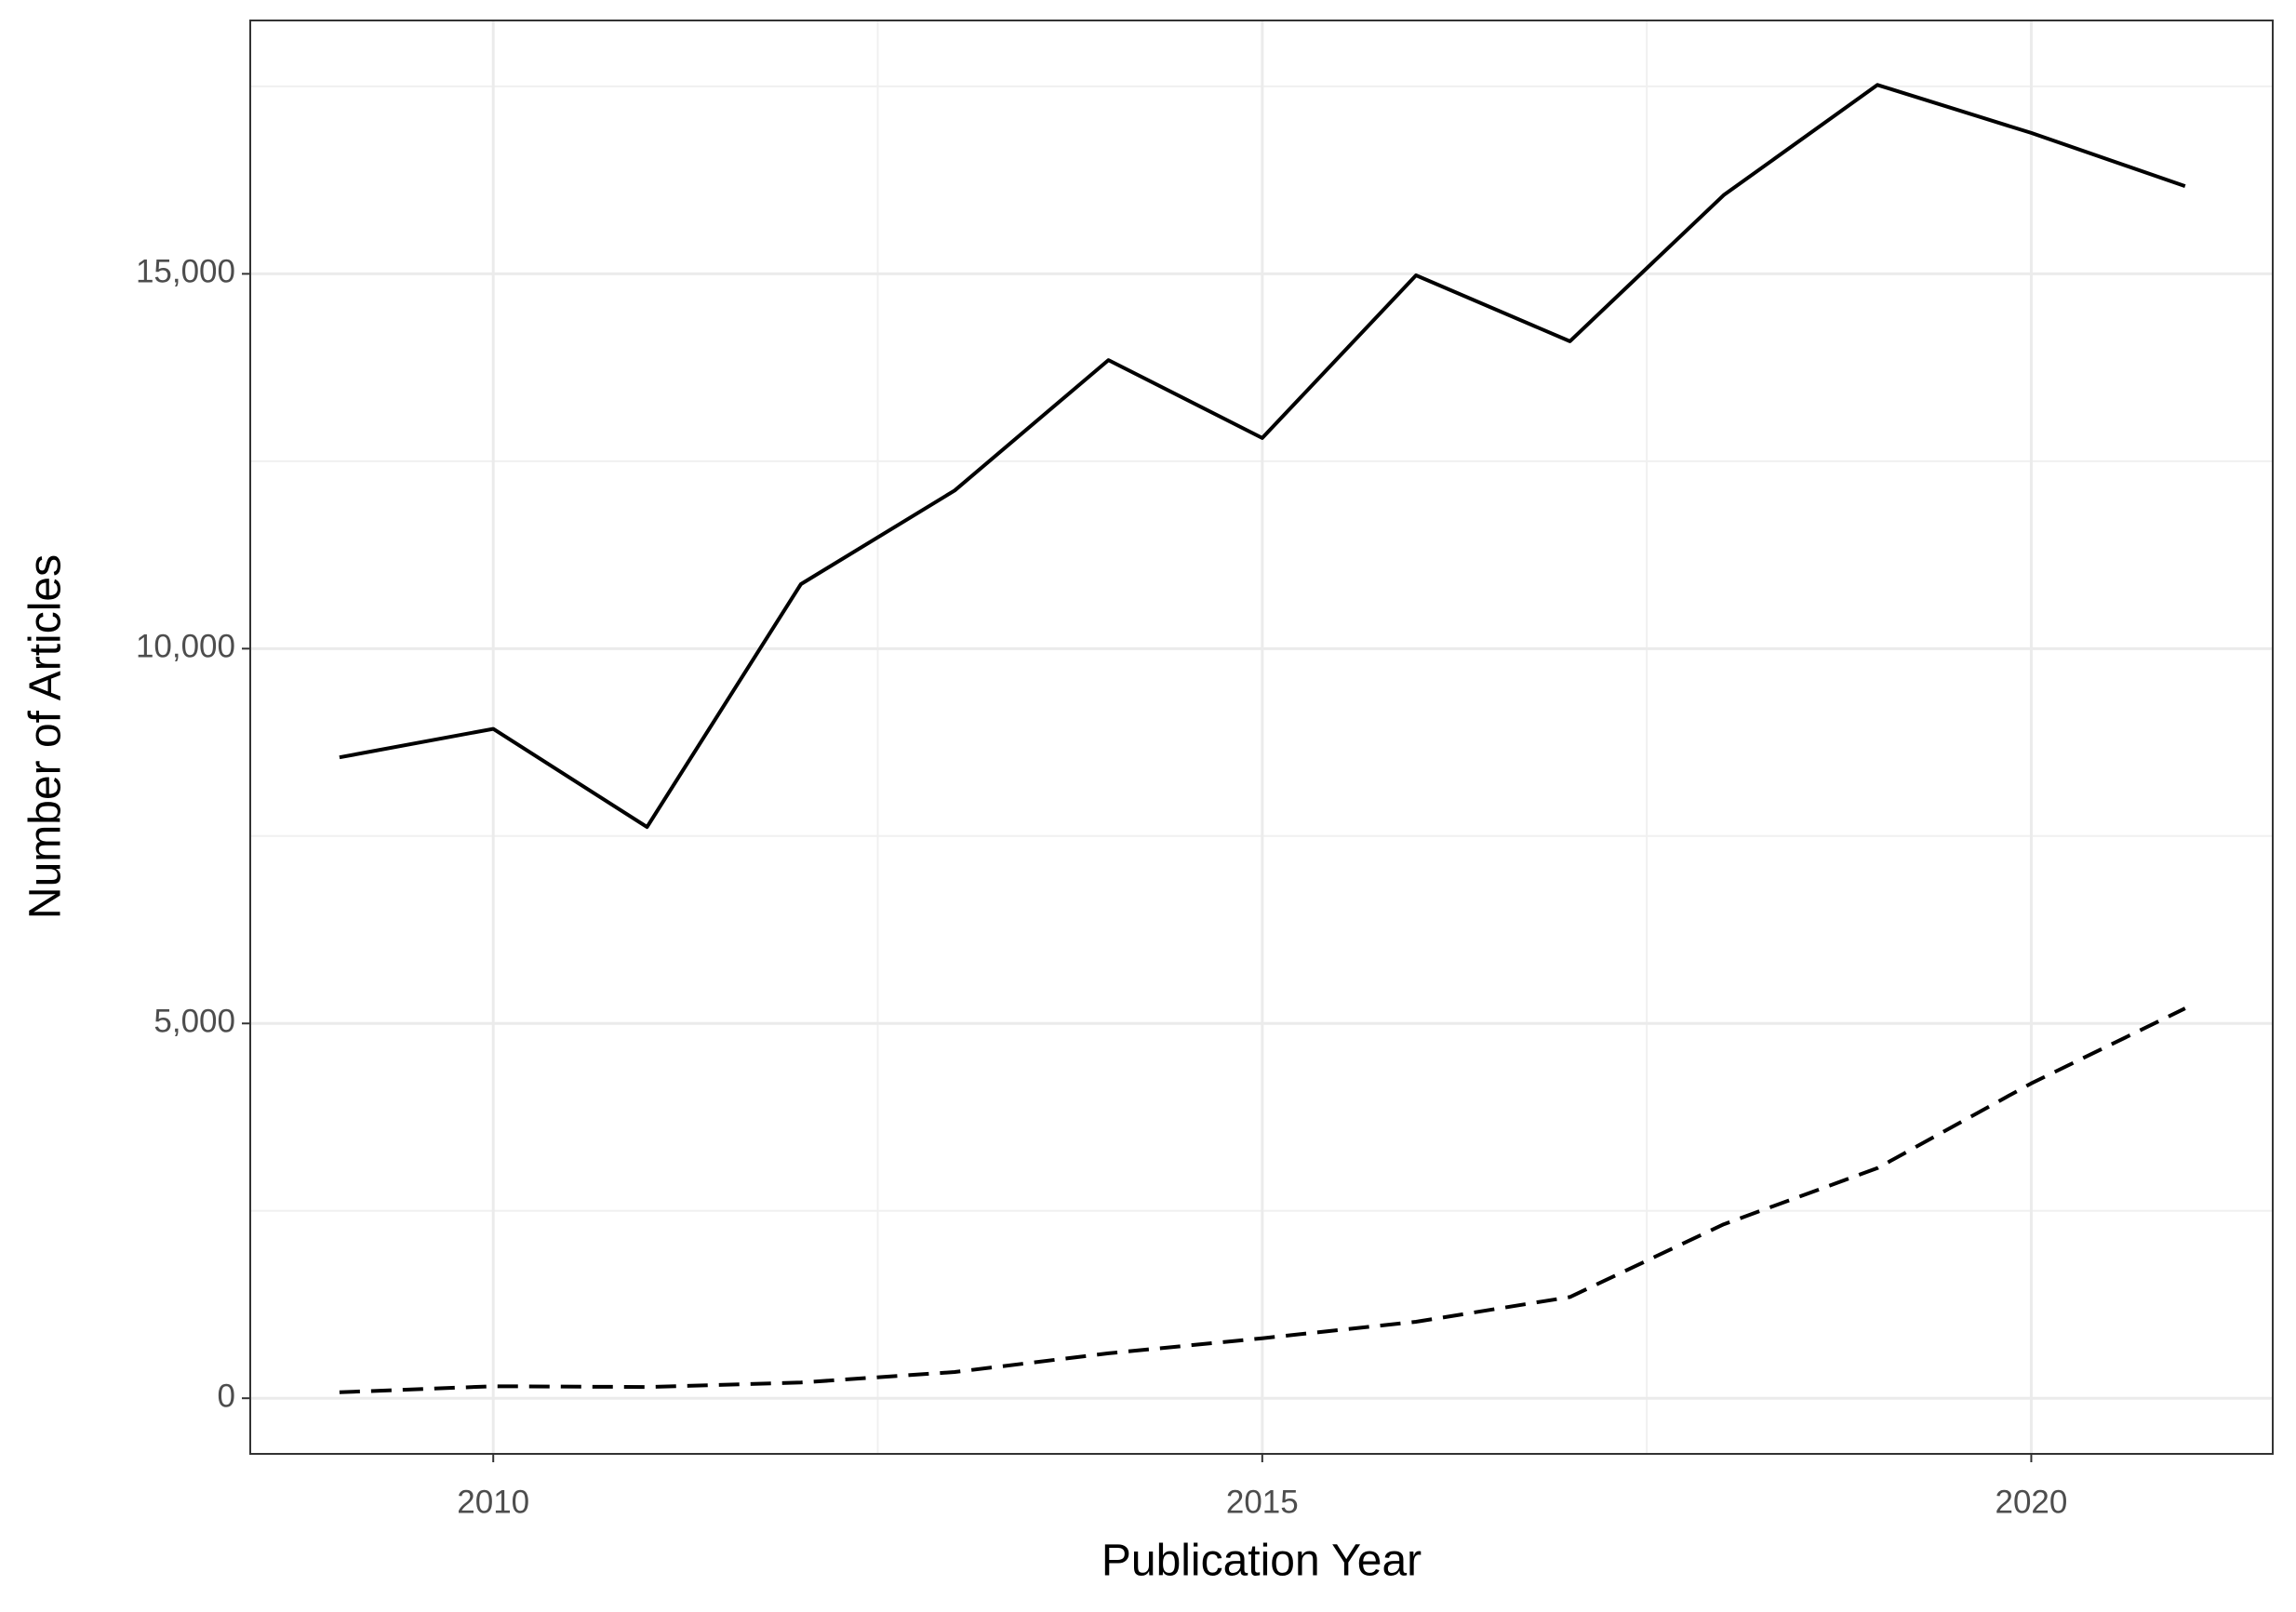 The image size is (2296, 1612). I want to click on y-tick-label: 0, so click(226, 1396).